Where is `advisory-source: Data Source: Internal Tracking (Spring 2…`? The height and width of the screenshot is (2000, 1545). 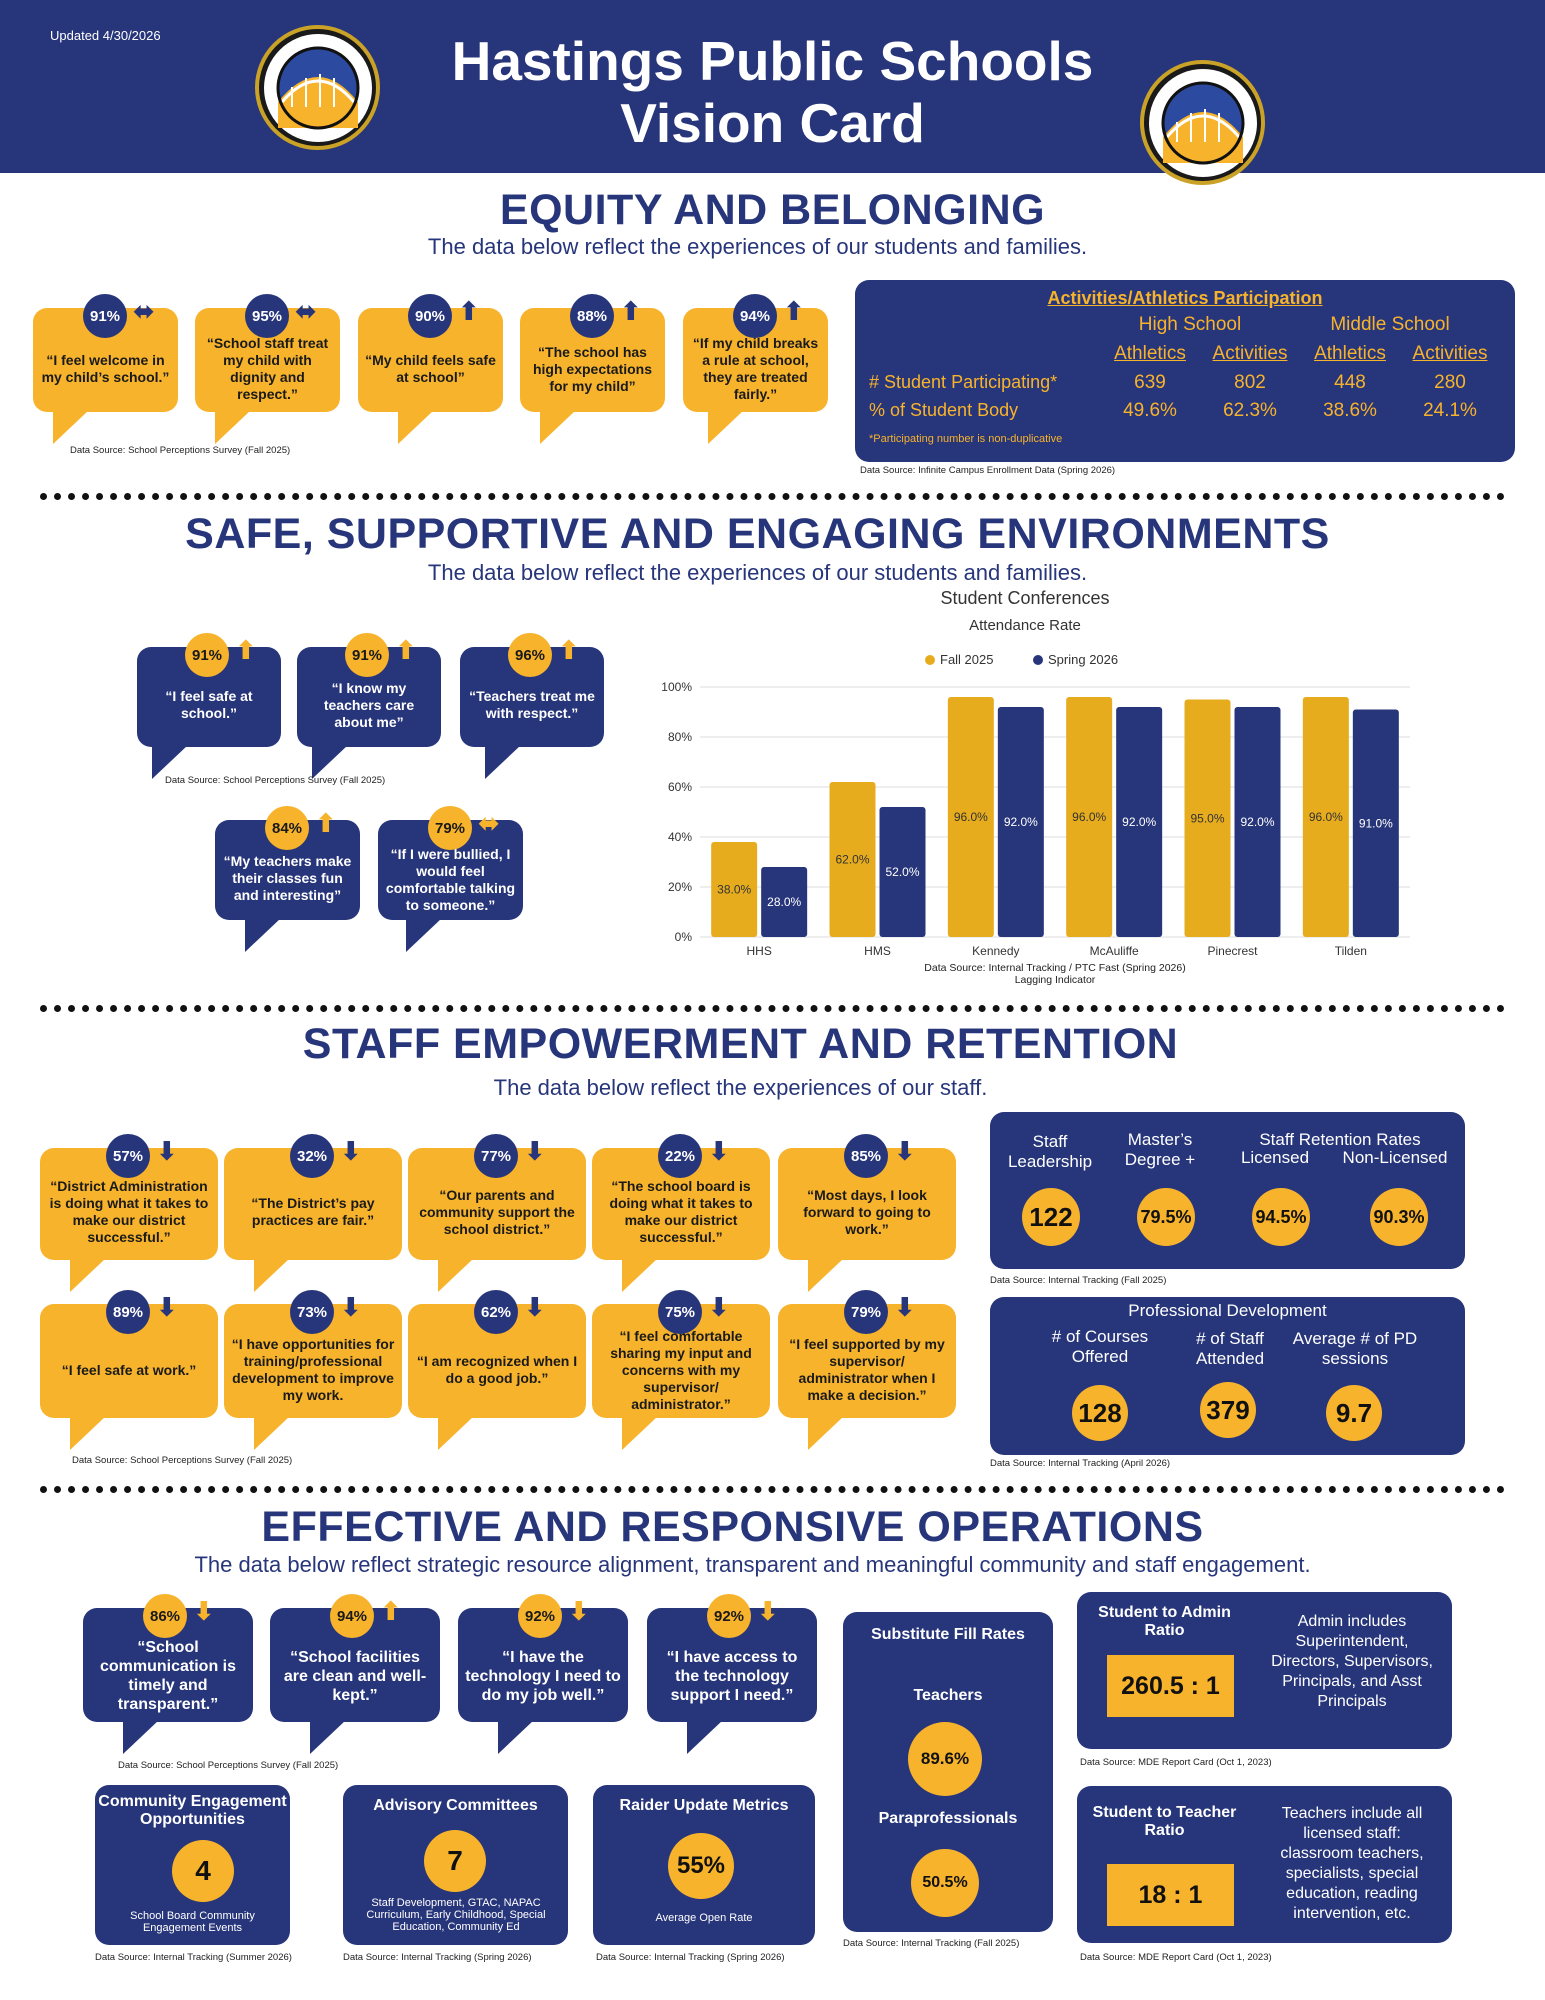 advisory-source: Data Source: Internal Tracking (Spring 2… is located at coordinates (437, 1957).